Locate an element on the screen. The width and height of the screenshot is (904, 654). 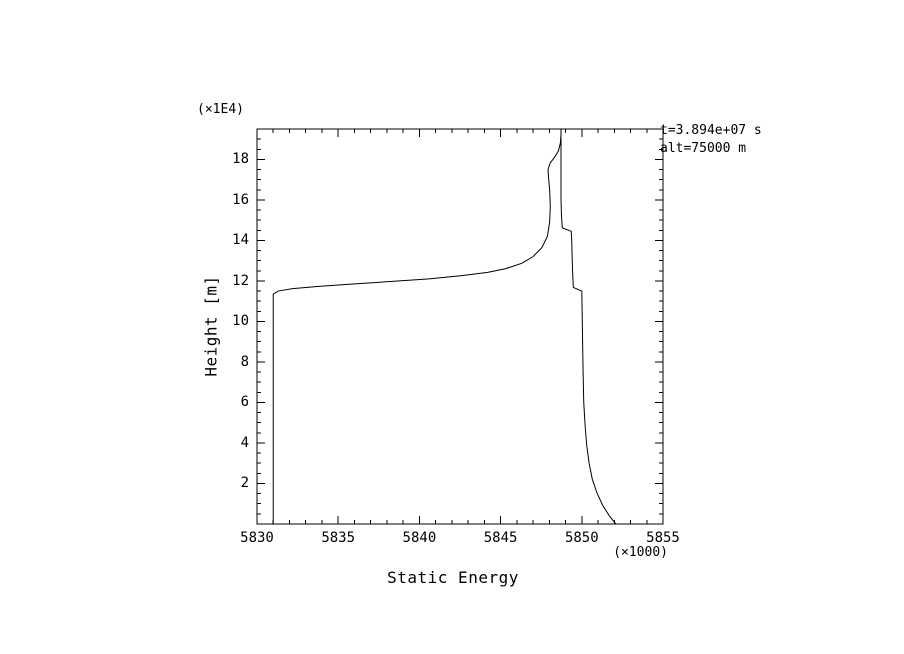
x-tick-label: 5840 is located at coordinates (419, 538).